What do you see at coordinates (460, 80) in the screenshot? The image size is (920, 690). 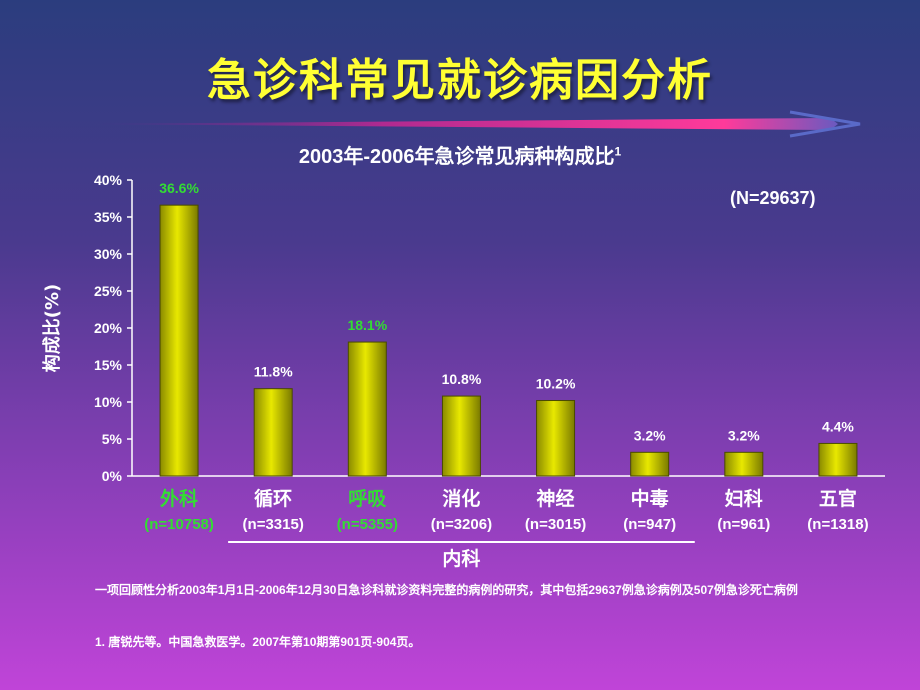 I see `slide-title: 急诊科常见就诊病因分析` at bounding box center [460, 80].